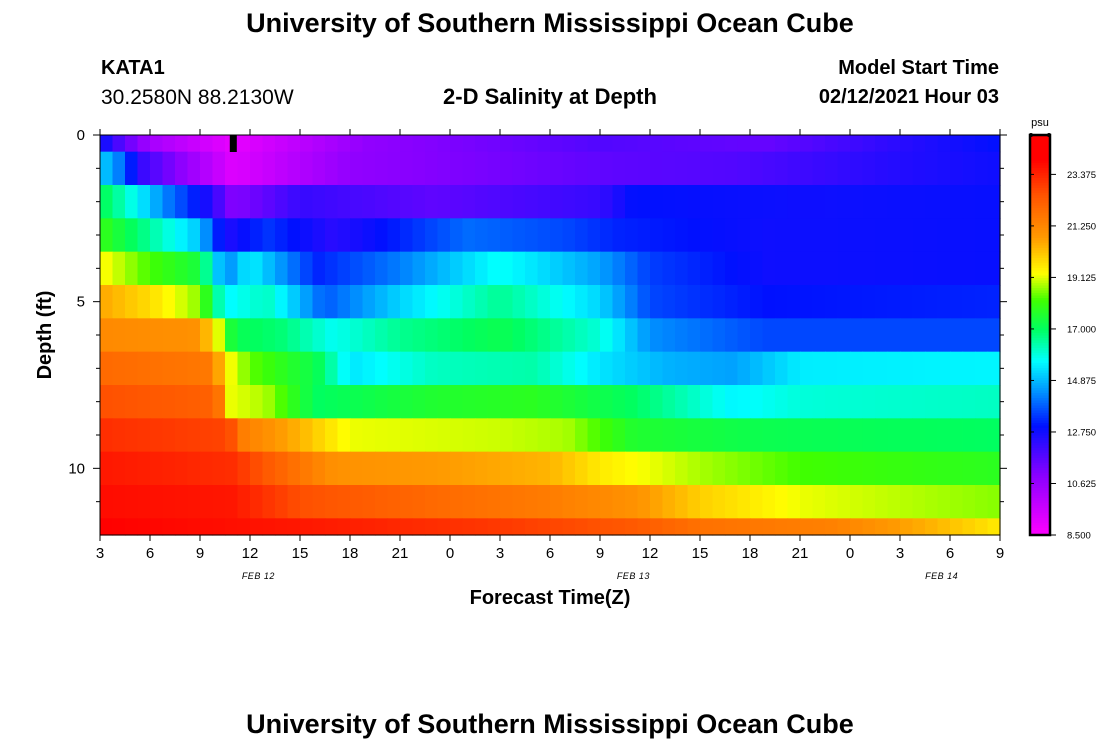 The image size is (1100, 750). Describe the element at coordinates (300, 553) in the screenshot. I see `x-tick-label: 15` at that location.